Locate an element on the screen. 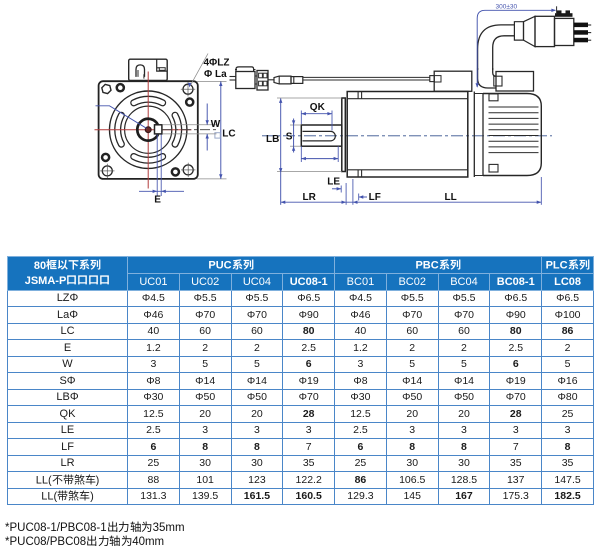 Image resolution: width=600 pixels, height=551 pixels. svg-text: E is located at coordinates (157, 199).